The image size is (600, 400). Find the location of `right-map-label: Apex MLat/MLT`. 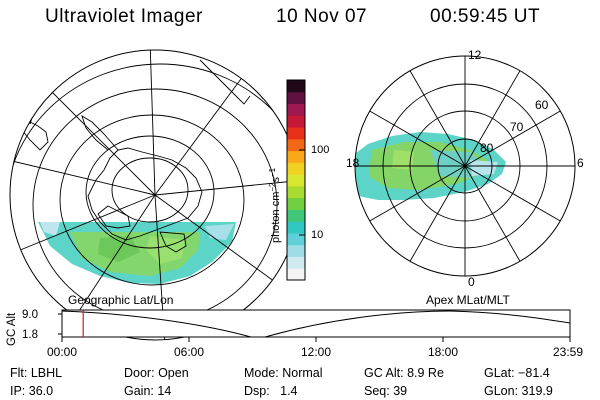

right-map-label: Apex MLat/MLT is located at coordinates (468, 300).